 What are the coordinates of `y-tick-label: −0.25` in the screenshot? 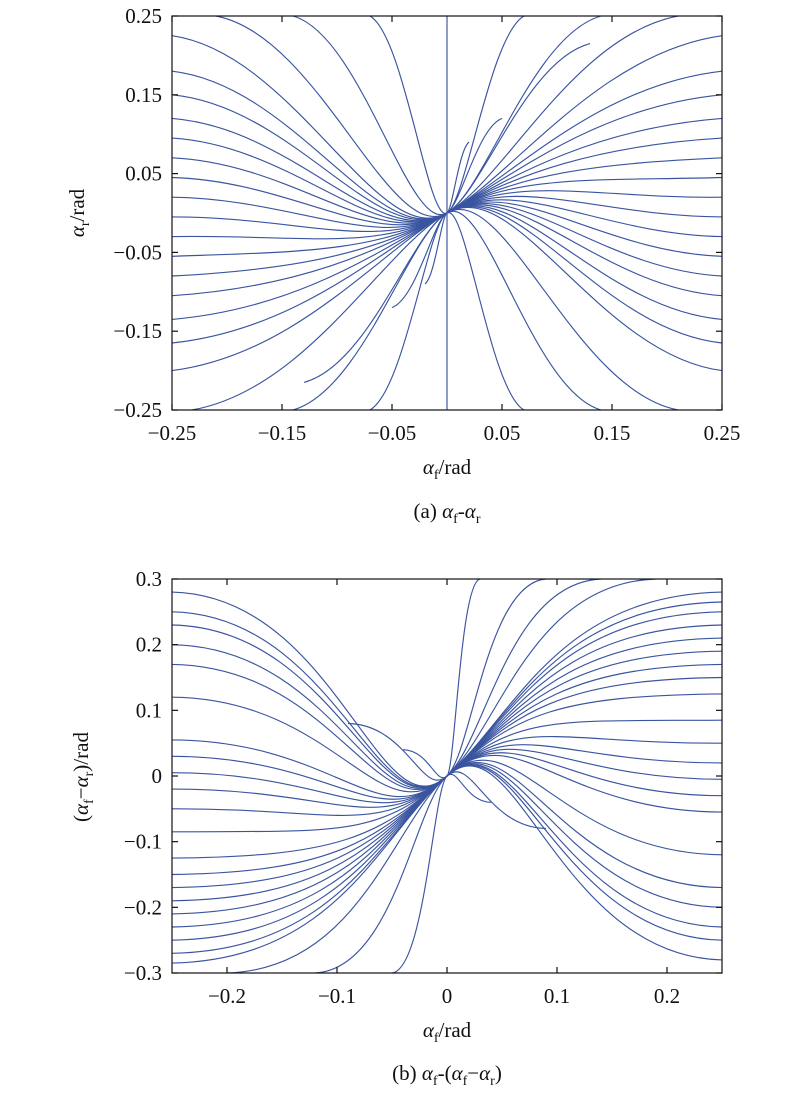 It's located at (137, 410).